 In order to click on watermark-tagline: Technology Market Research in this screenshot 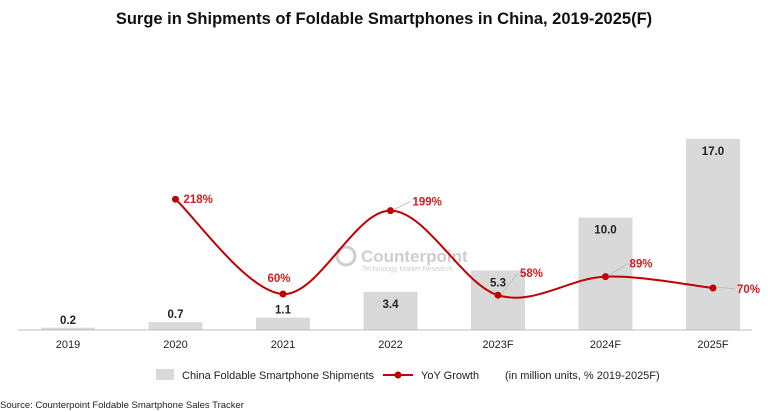, I will do `click(407, 269)`.